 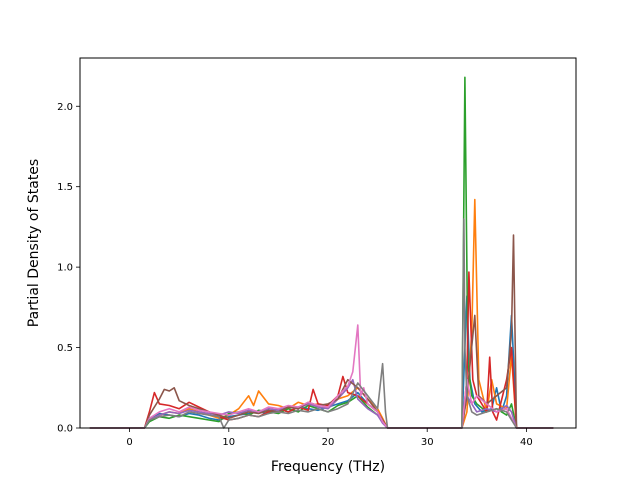 I want to click on y-tick-label: 2.0, so click(x=65, y=107).